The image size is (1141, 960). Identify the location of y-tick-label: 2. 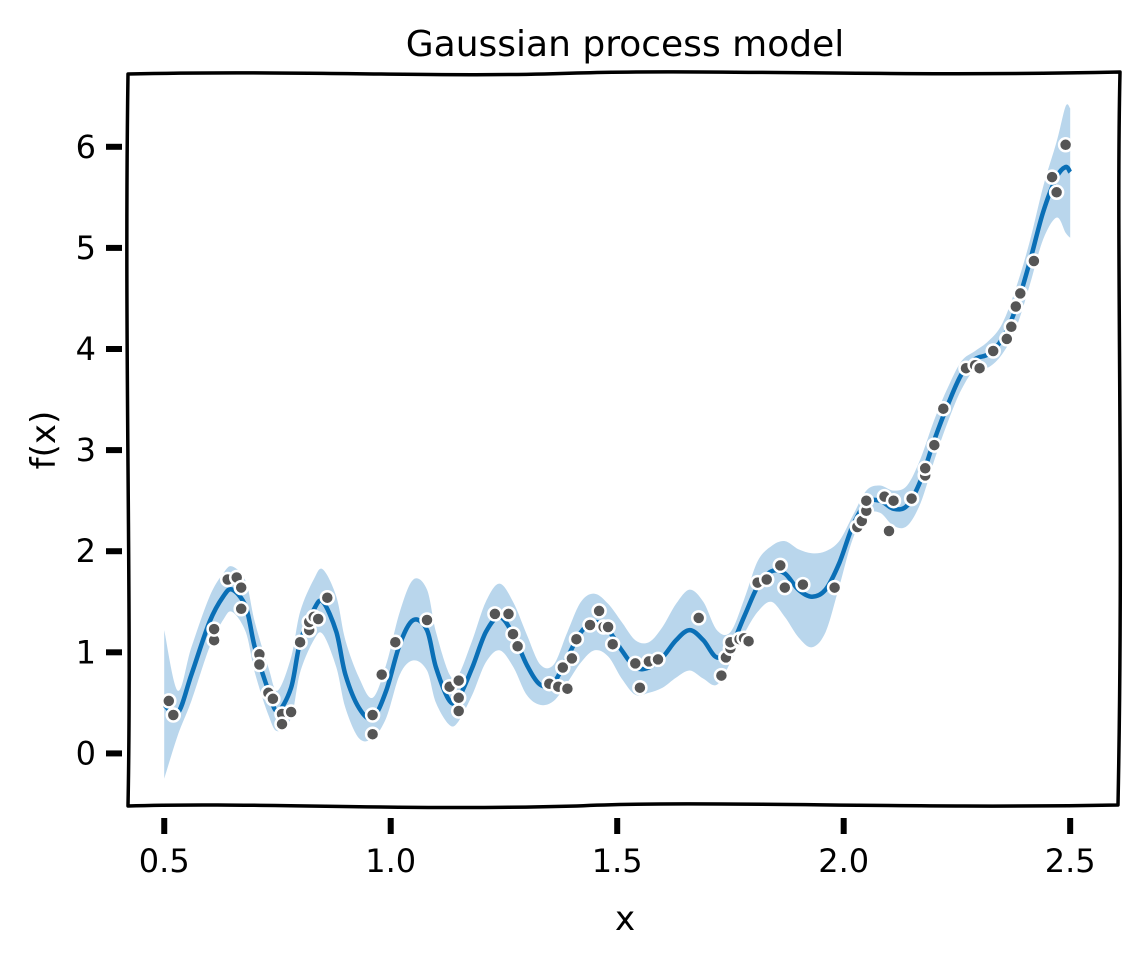
(86, 551).